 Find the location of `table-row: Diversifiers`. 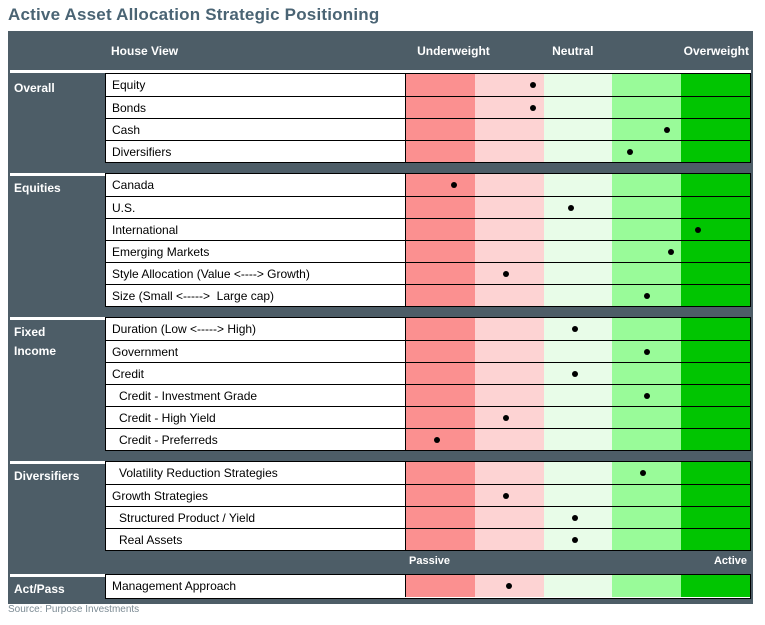

table-row: Diversifiers is located at coordinates (428, 151).